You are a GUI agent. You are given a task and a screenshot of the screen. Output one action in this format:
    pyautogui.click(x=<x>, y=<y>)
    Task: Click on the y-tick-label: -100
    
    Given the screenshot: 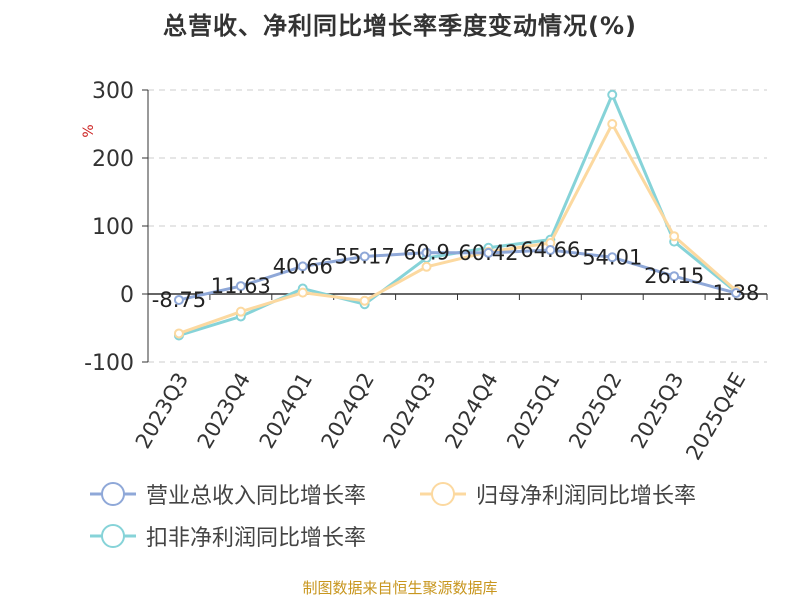 What is the action you would take?
    pyautogui.click(x=109, y=363)
    